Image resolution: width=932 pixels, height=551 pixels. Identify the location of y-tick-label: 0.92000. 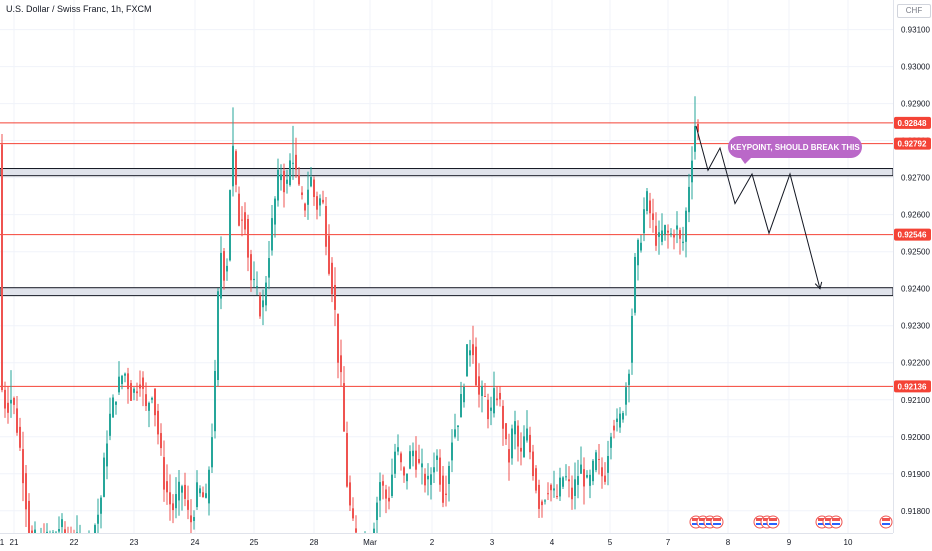
(915, 437).